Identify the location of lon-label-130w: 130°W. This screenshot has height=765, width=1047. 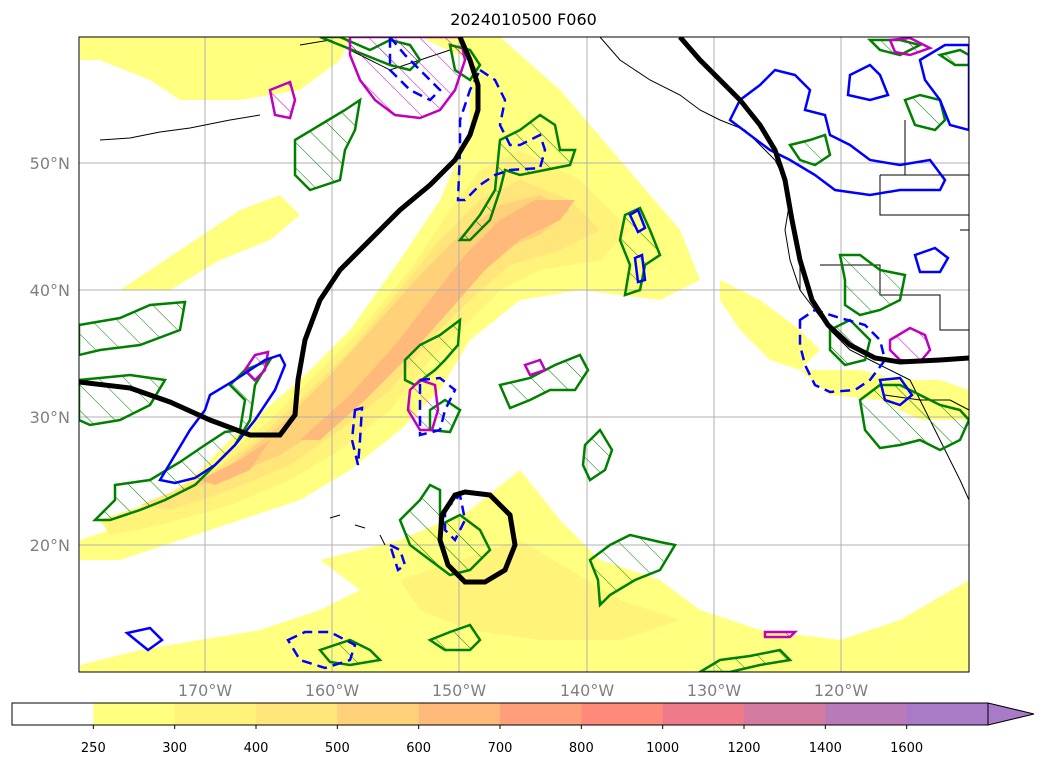
(714, 690).